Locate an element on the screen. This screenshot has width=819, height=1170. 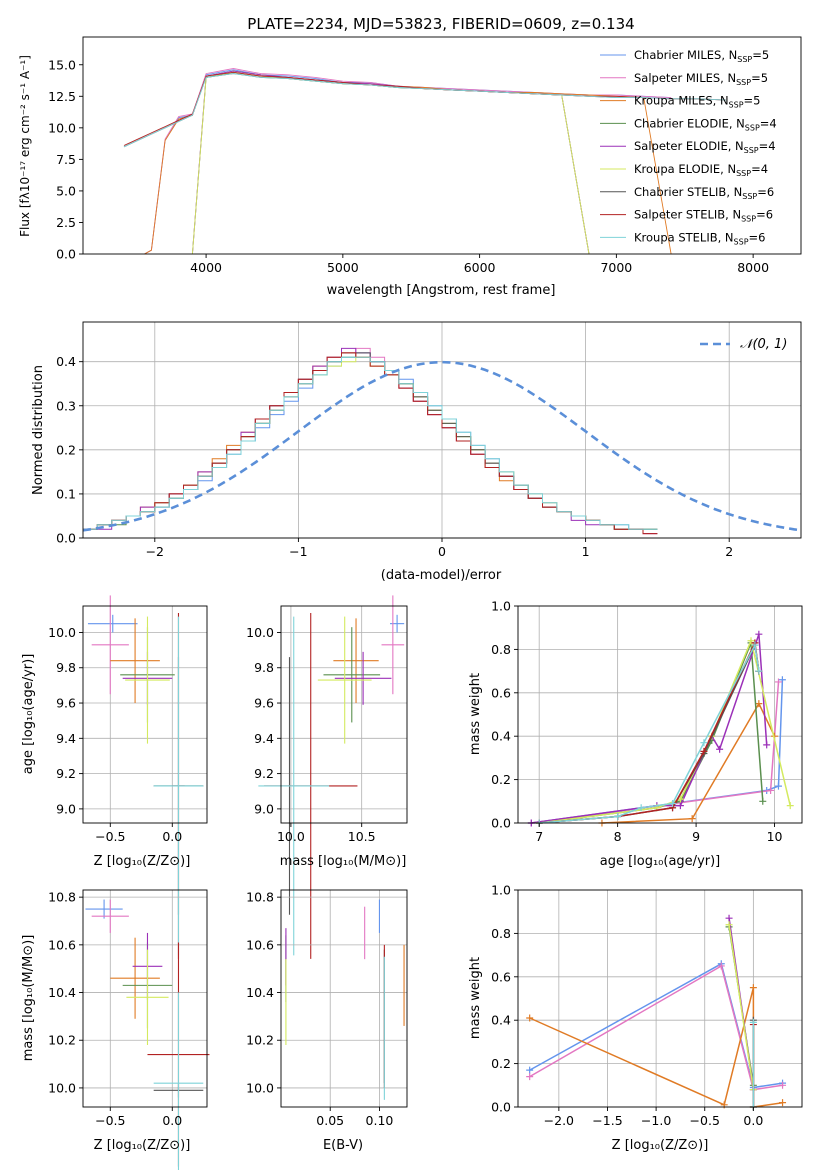
legend-label: Salpeter MILES, NSSP=5 is located at coordinates (701, 79).